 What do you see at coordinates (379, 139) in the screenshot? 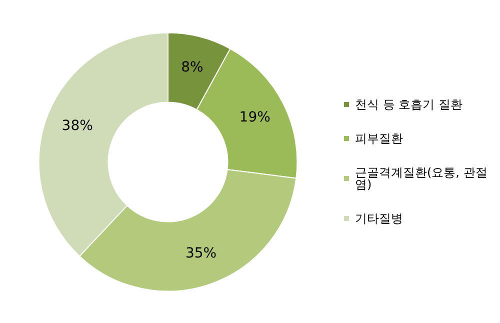
I see `legend-label: 피부질환` at bounding box center [379, 139].